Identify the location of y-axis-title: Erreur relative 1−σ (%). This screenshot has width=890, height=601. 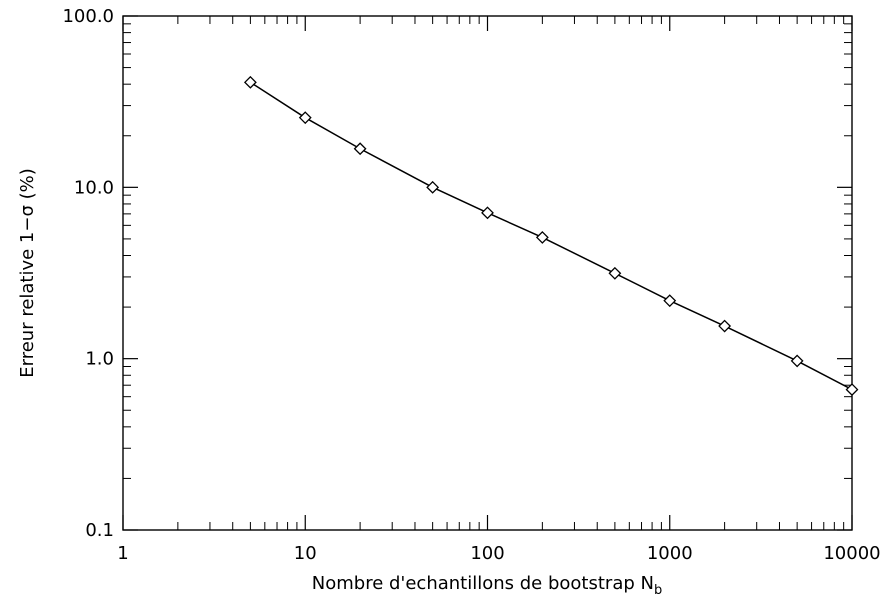
(27, 273).